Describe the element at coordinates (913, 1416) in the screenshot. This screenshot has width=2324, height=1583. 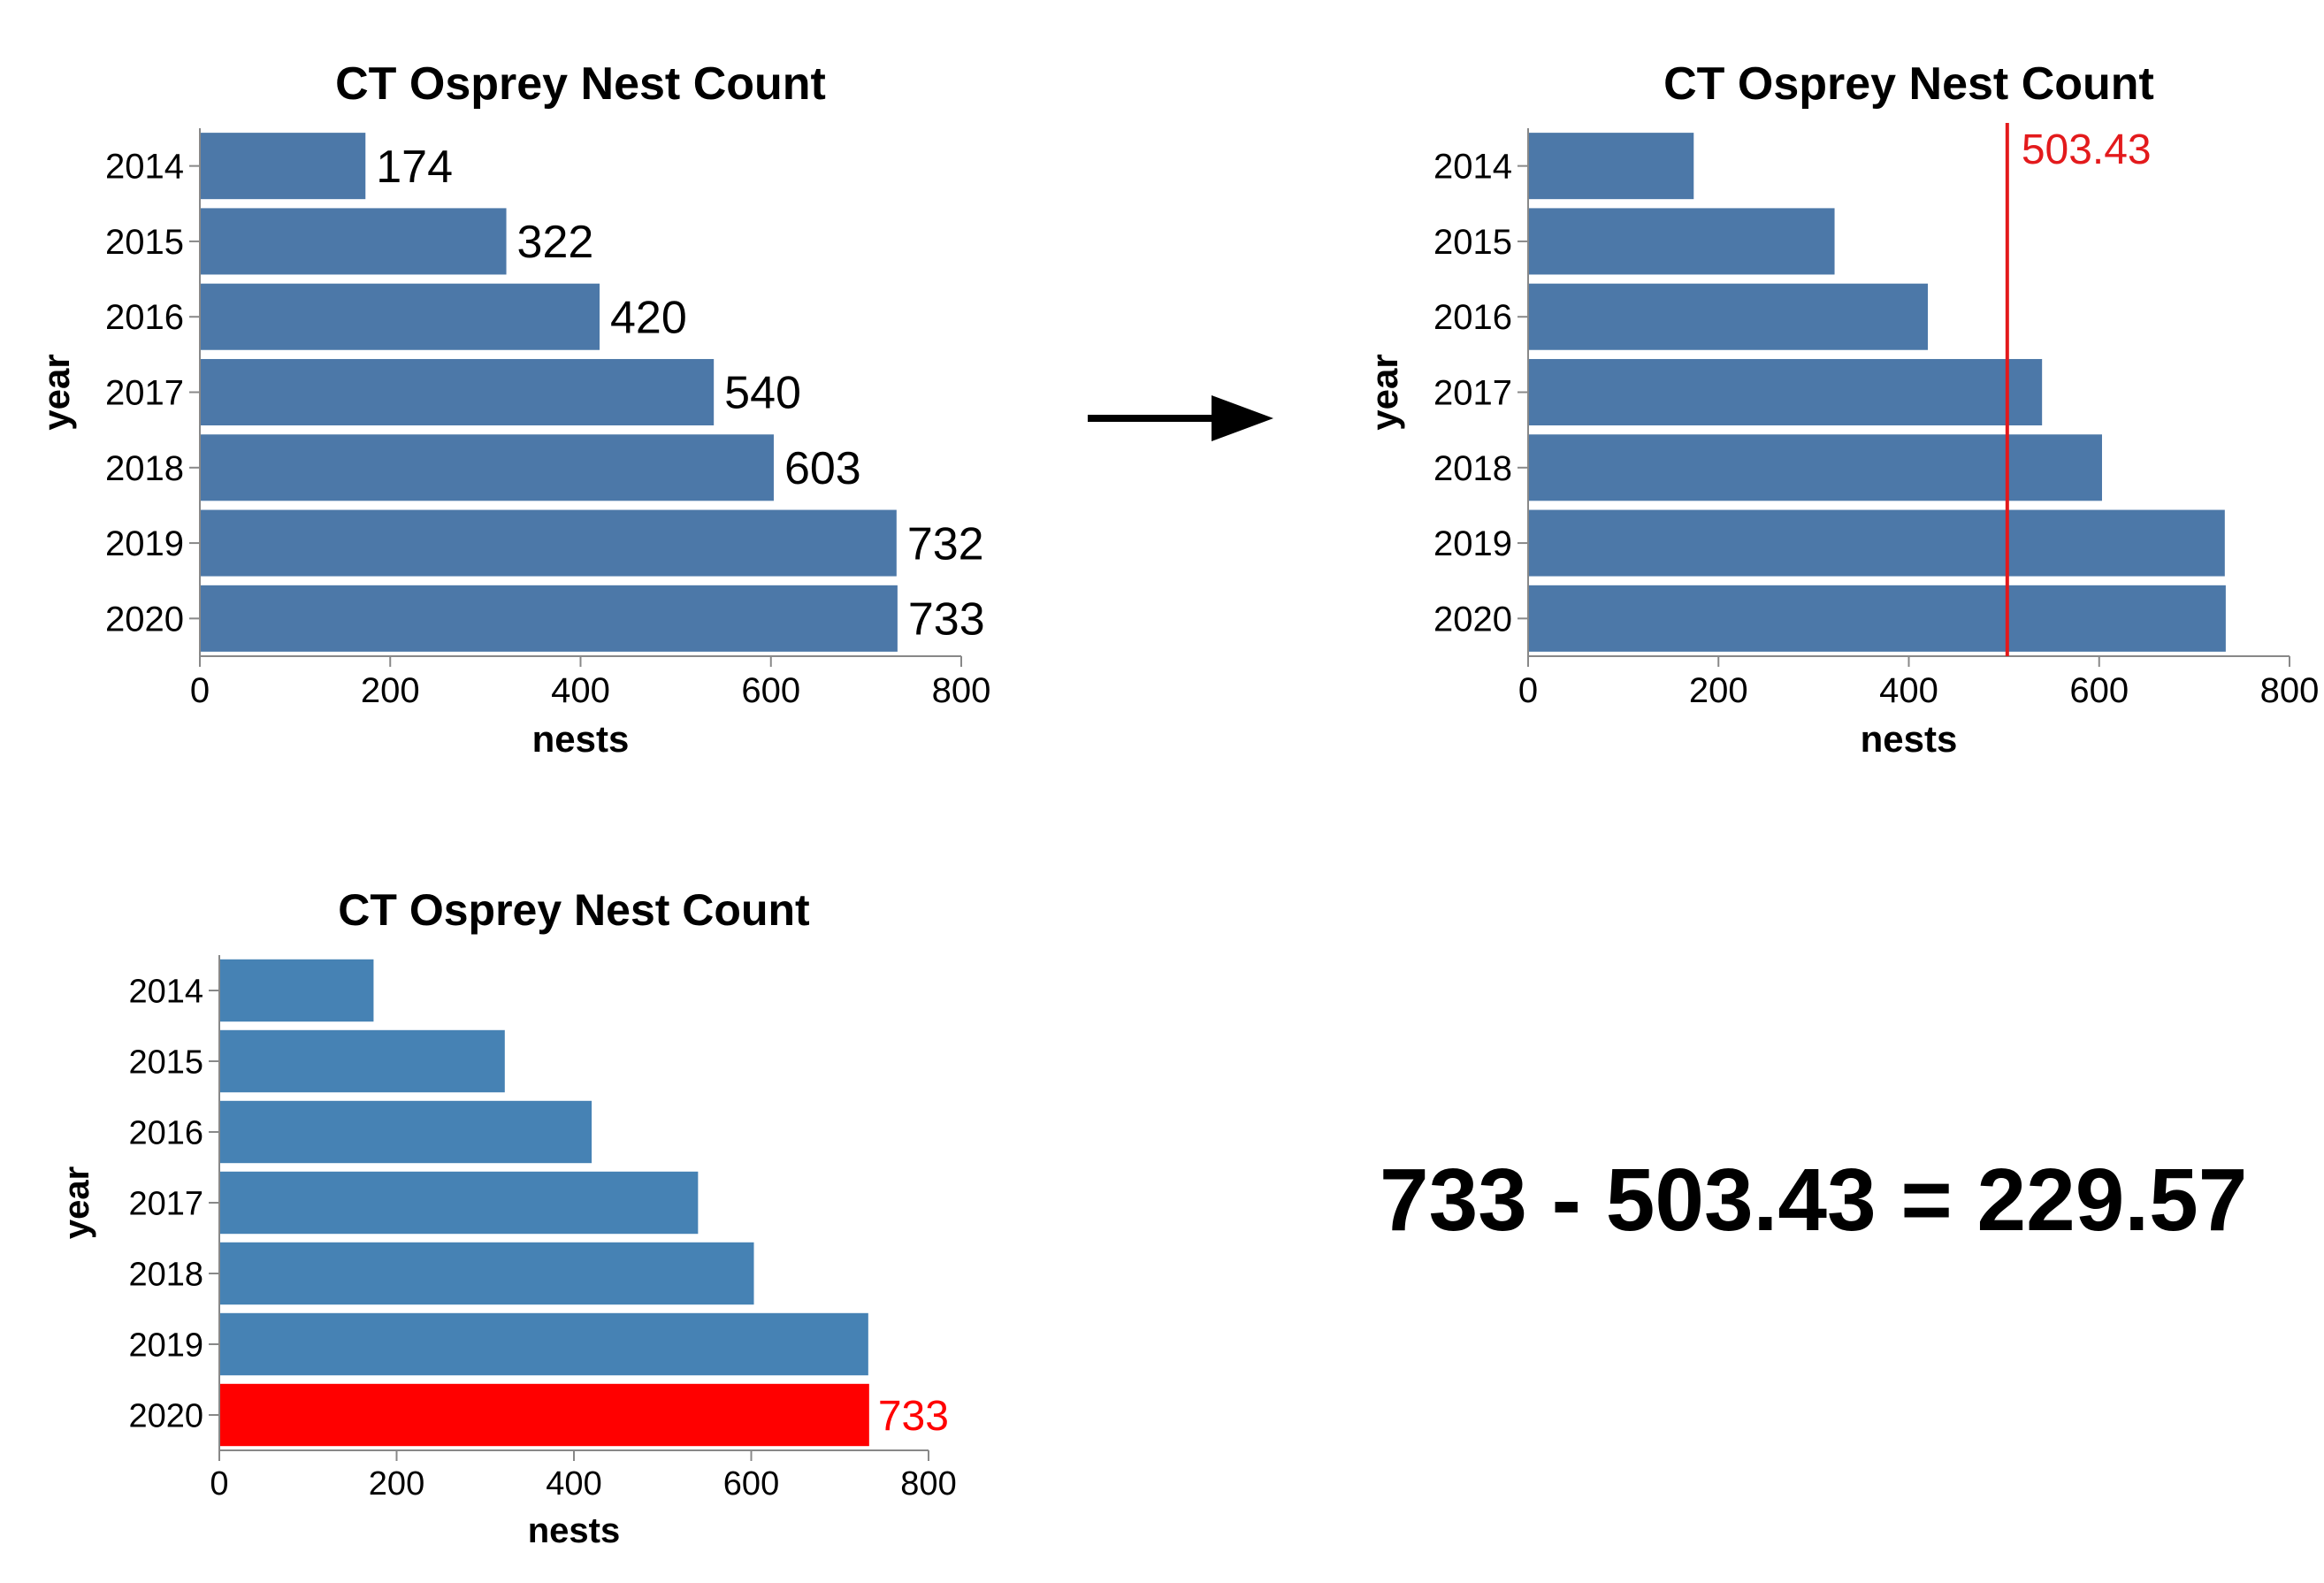
I see `highlight-label: 733` at that location.